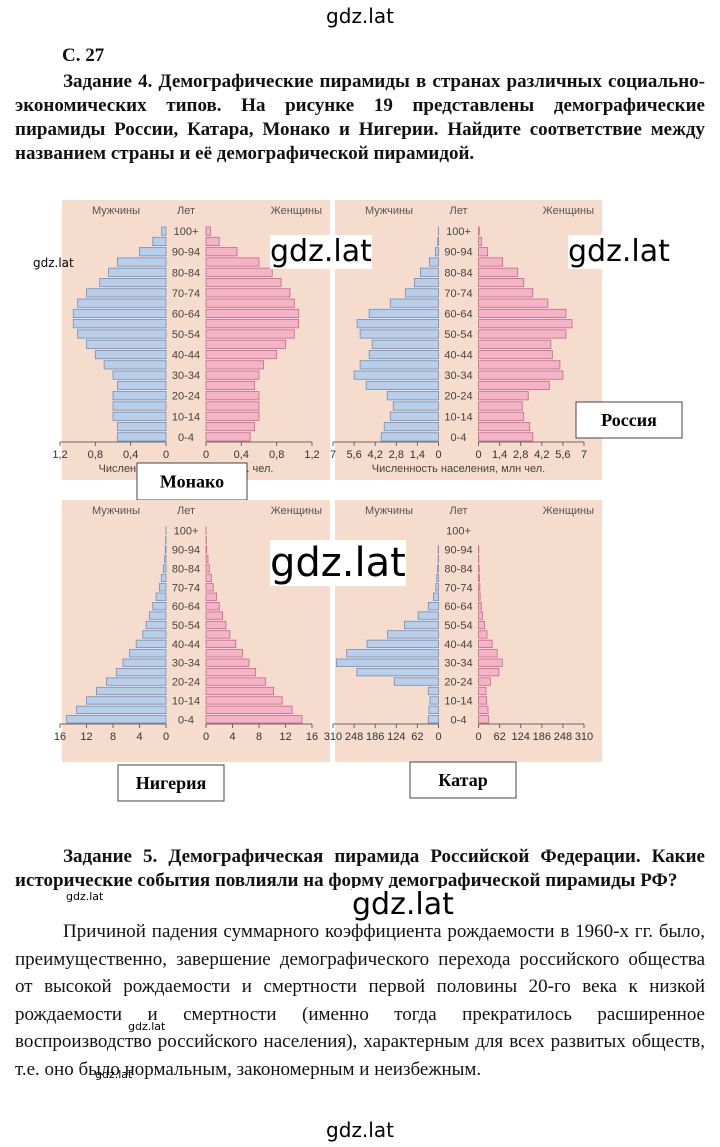  Describe the element at coordinates (139, 737) in the screenshot. I see `tick-label: 4` at that location.